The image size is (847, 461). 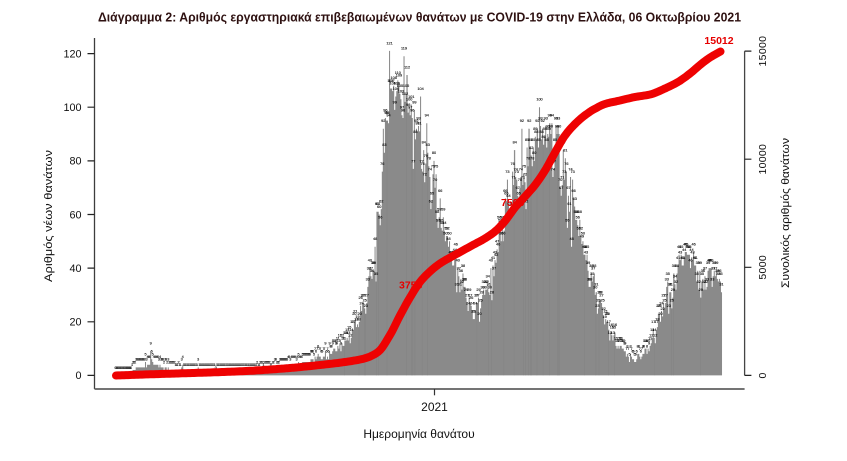 I want to click on svg-text: 62, so click(x=381, y=202).